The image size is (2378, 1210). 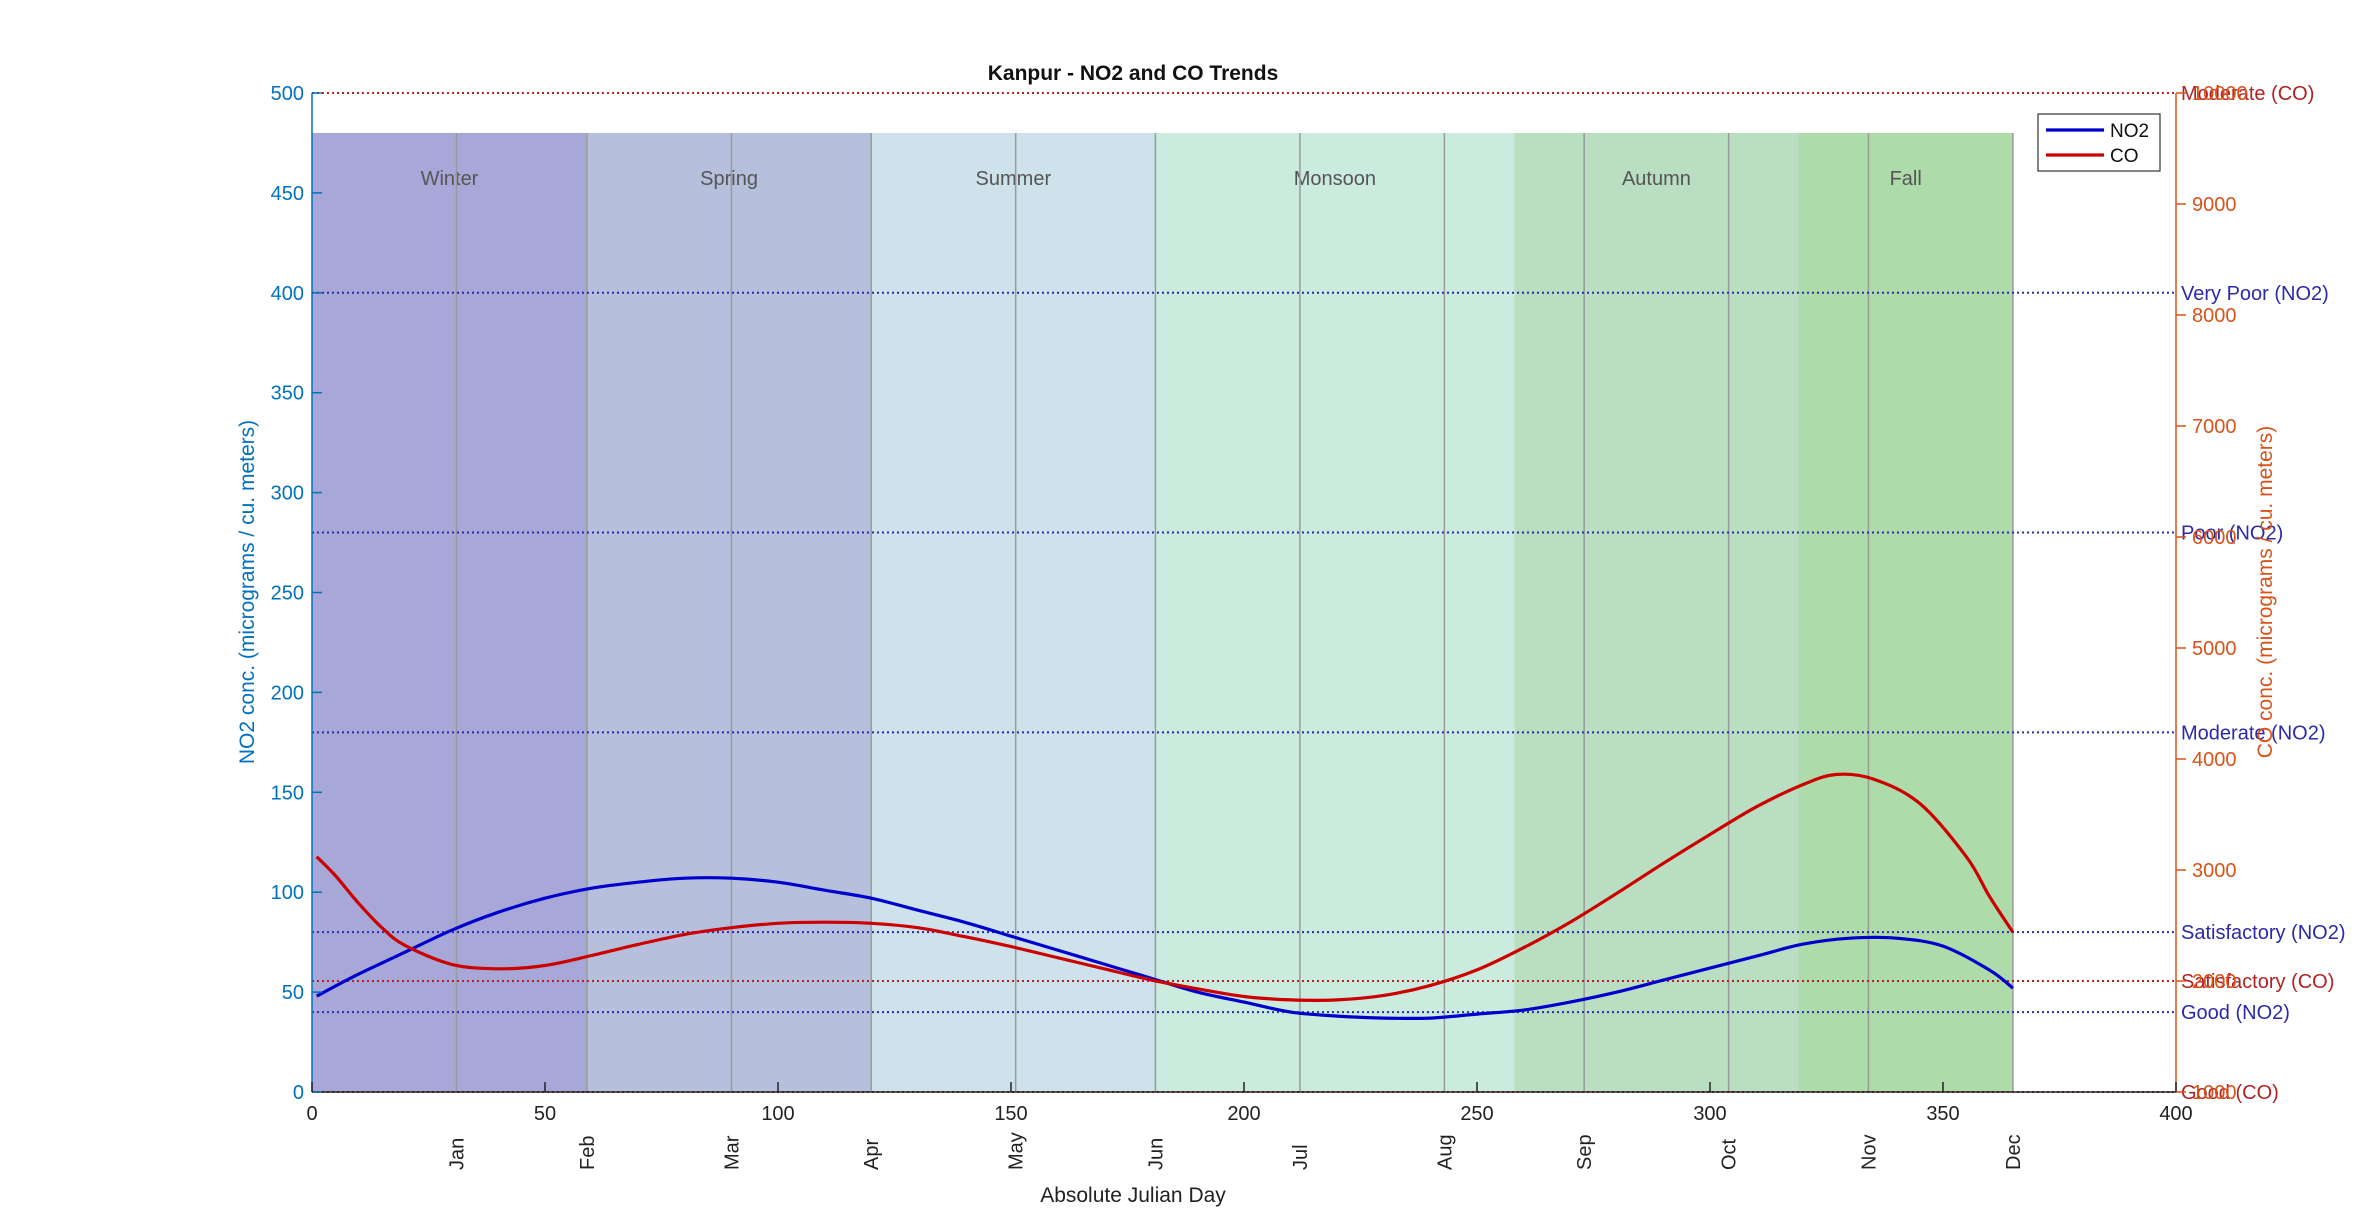 What do you see at coordinates (1017, 1151) in the screenshot?
I see `month-tick-label-may: May` at bounding box center [1017, 1151].